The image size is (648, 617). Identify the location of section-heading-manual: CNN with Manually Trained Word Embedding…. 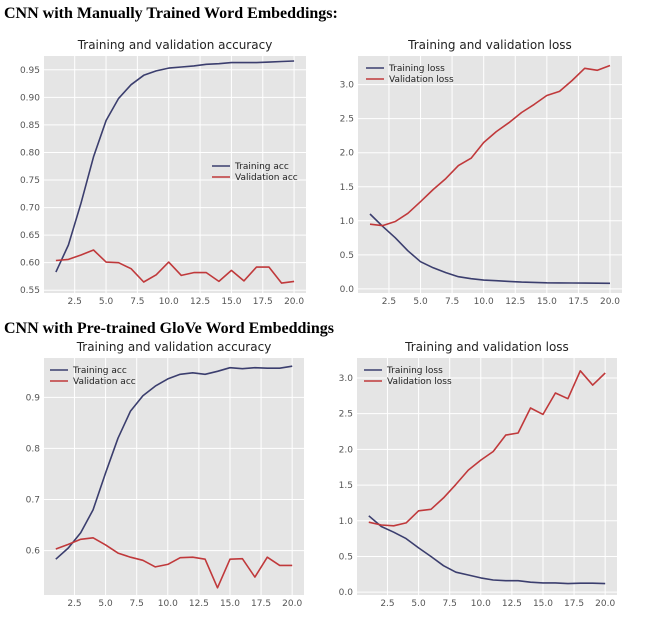
(171, 13).